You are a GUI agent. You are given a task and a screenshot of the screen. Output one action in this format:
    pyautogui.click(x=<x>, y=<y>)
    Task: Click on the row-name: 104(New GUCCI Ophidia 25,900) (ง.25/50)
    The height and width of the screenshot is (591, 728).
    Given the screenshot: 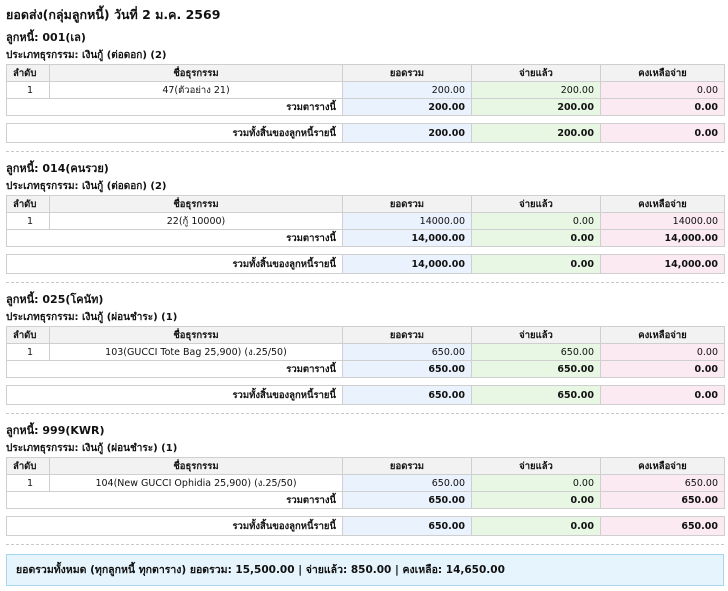 What is the action you would take?
    pyautogui.click(x=196, y=483)
    